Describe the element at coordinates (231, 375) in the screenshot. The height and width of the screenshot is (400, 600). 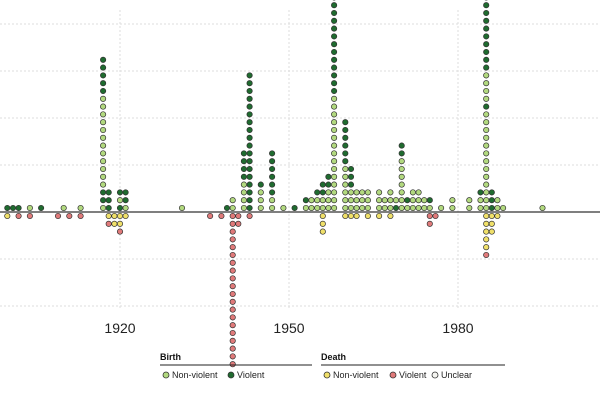
I see `legend-birth-violent-swatch` at that location.